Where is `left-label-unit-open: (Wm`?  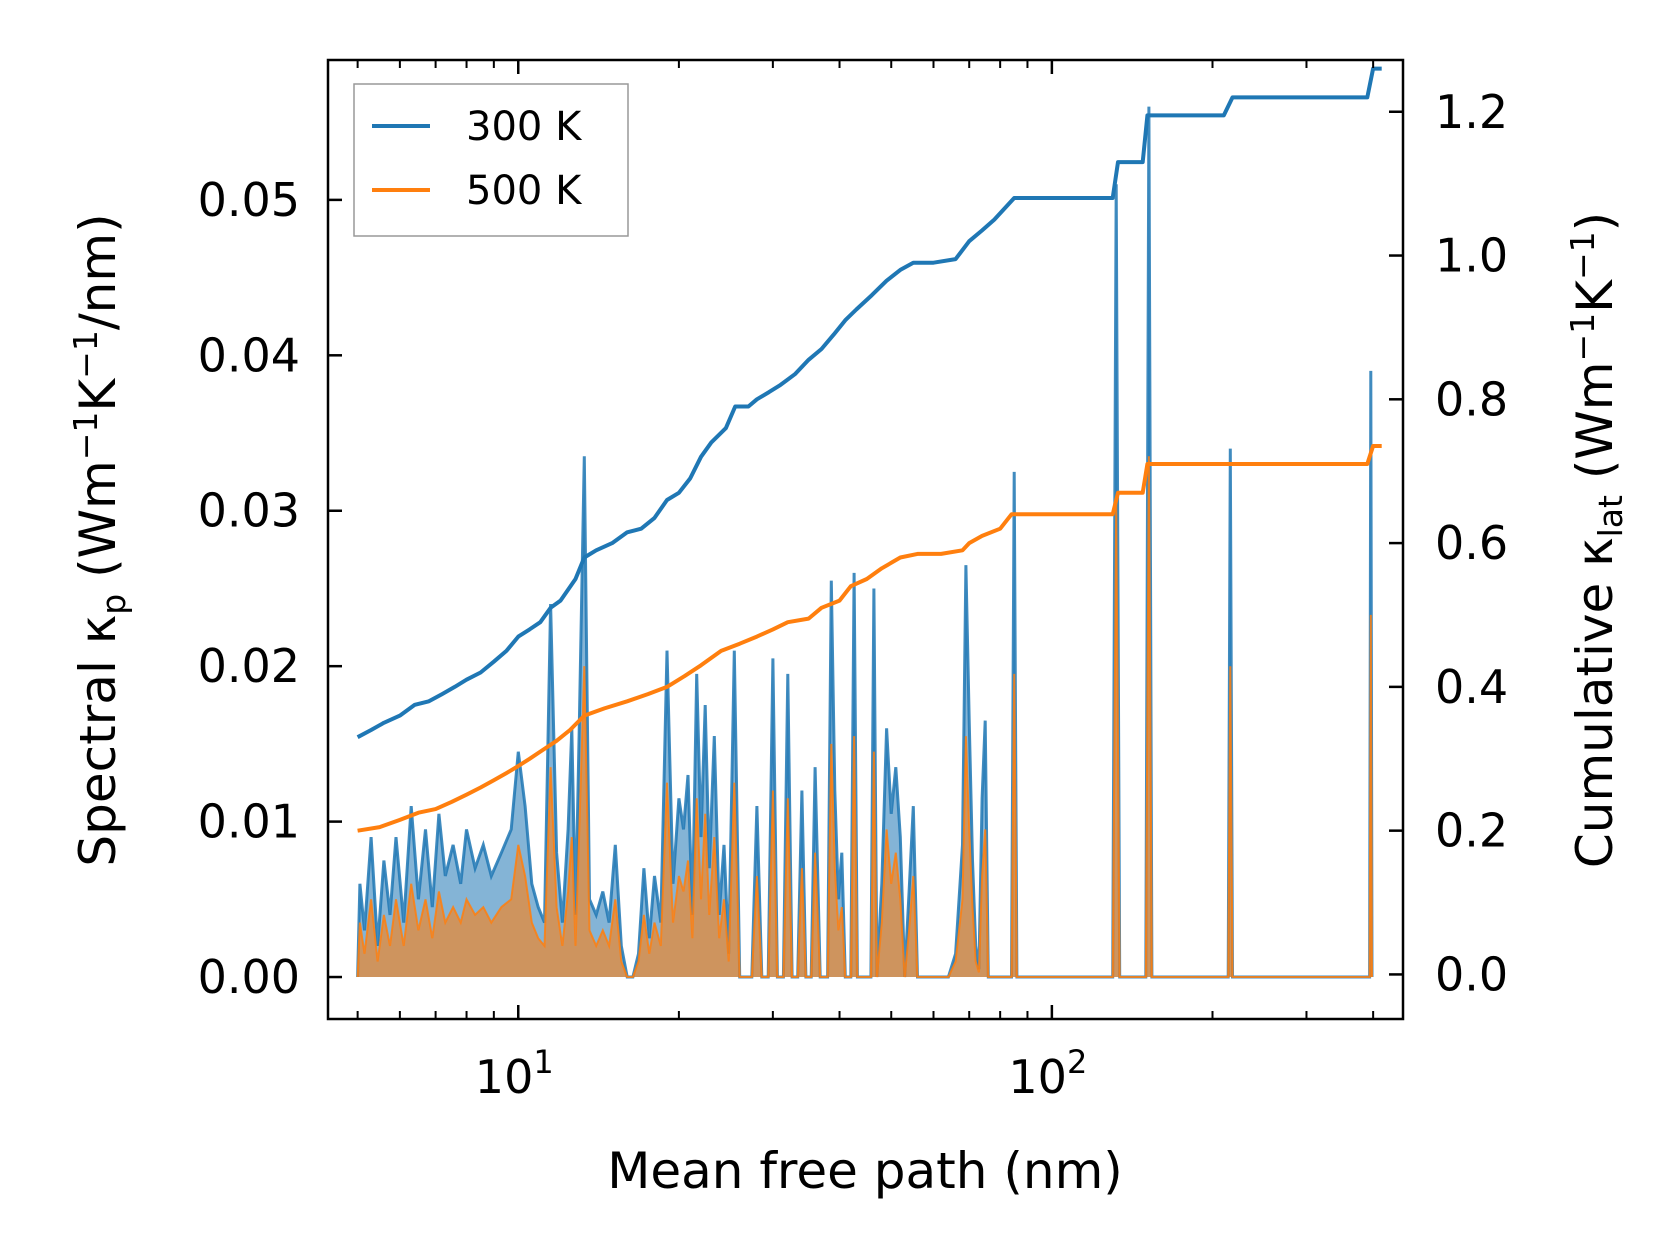 left-label-unit-open: (Wm is located at coordinates (98, 527).